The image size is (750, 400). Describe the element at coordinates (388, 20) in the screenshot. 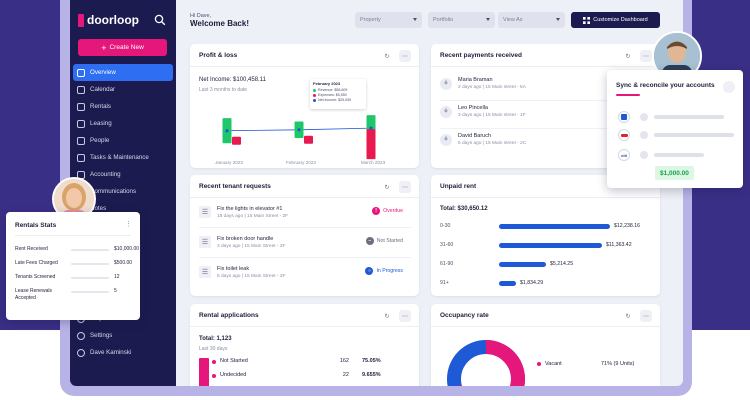

I see `property-dropdown: Property` at that location.